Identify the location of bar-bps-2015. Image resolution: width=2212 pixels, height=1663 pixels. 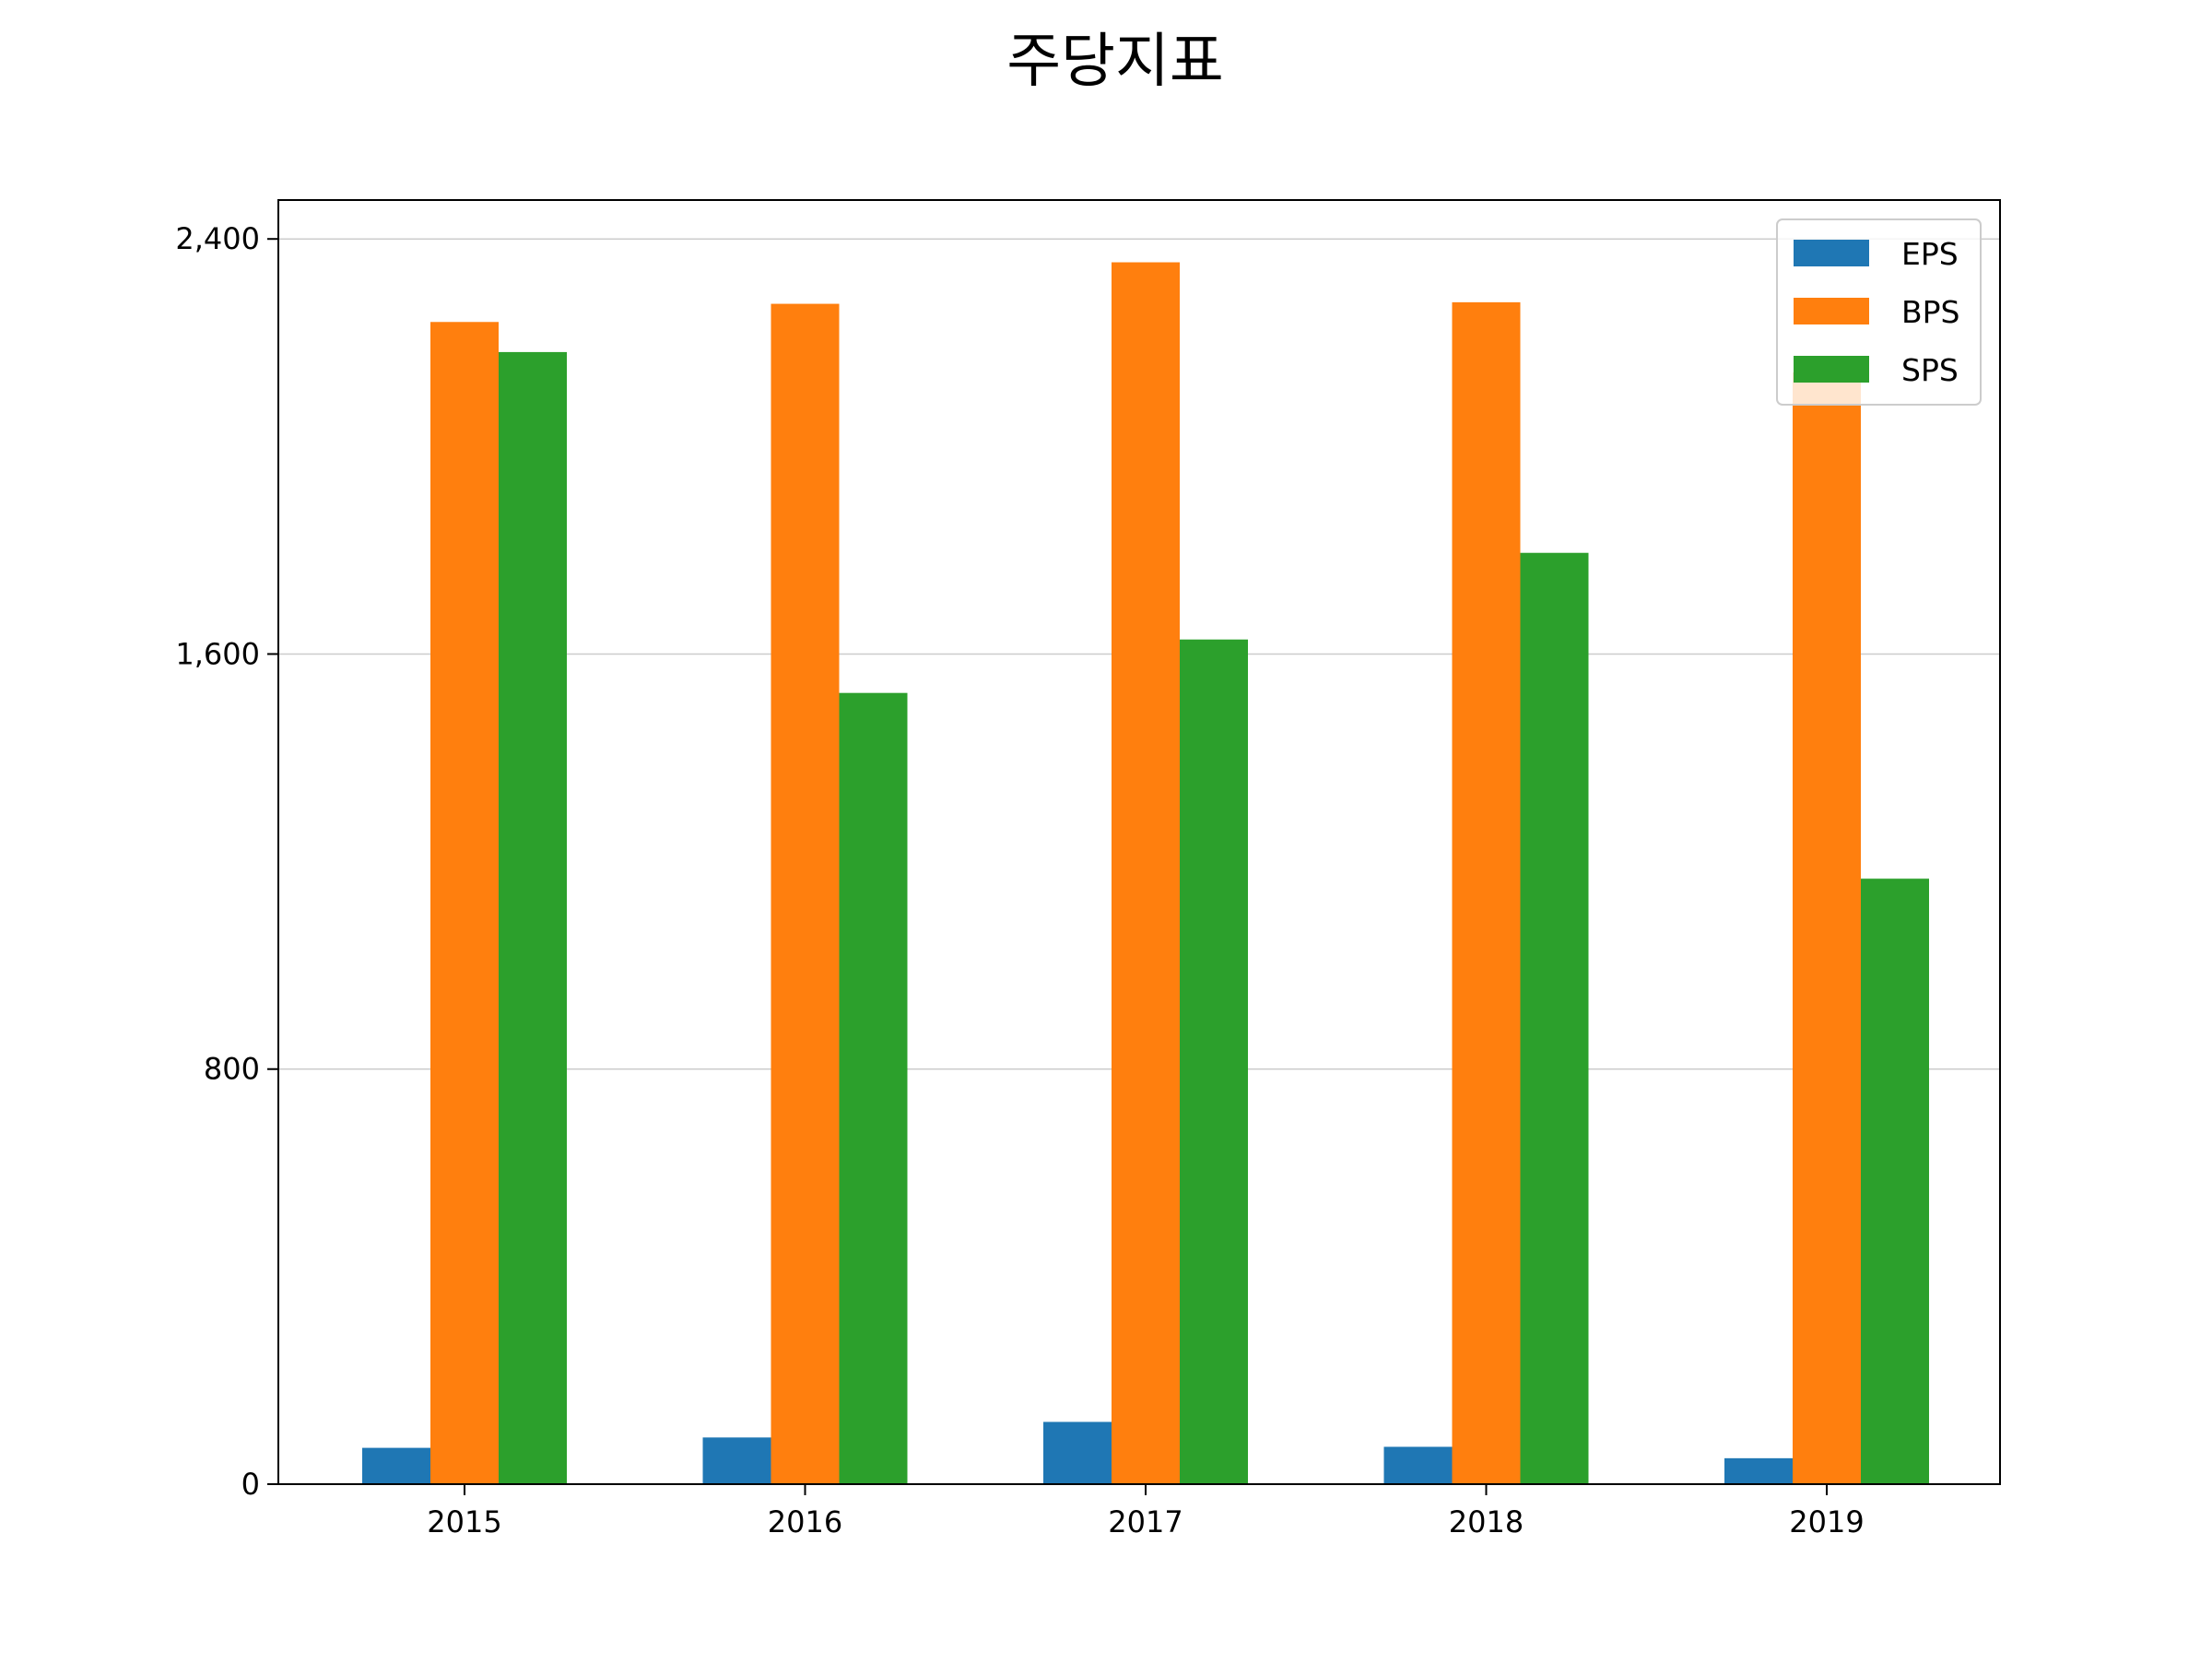
(464, 903).